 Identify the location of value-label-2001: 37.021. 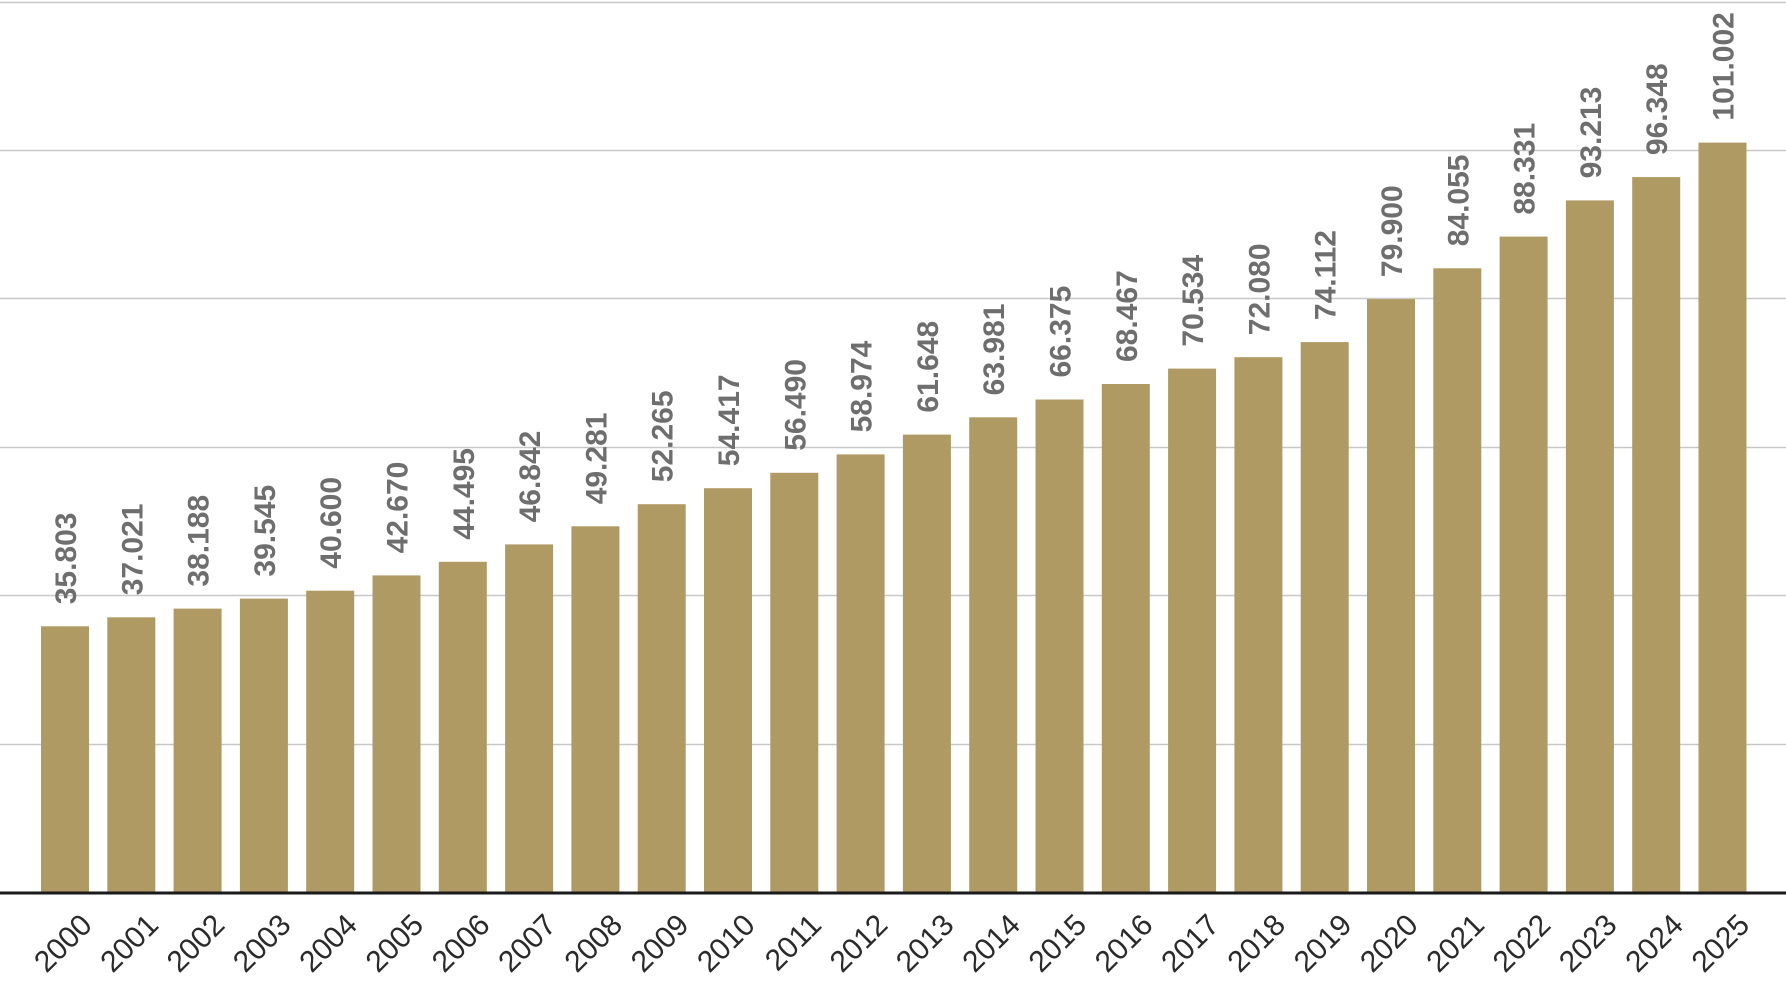
(132, 550).